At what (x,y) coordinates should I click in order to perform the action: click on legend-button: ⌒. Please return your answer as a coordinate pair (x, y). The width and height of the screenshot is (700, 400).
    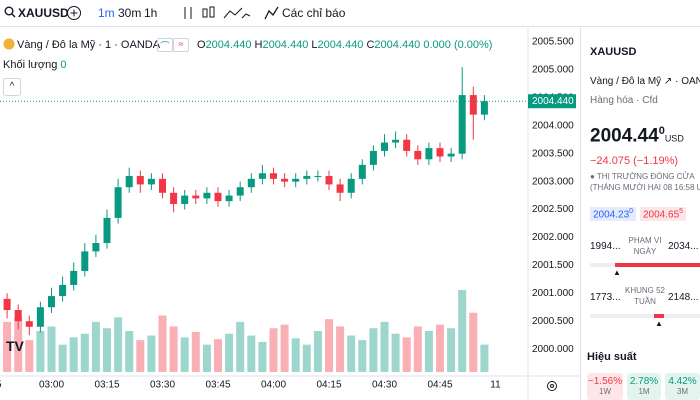
    Looking at the image, I should click on (165, 45).